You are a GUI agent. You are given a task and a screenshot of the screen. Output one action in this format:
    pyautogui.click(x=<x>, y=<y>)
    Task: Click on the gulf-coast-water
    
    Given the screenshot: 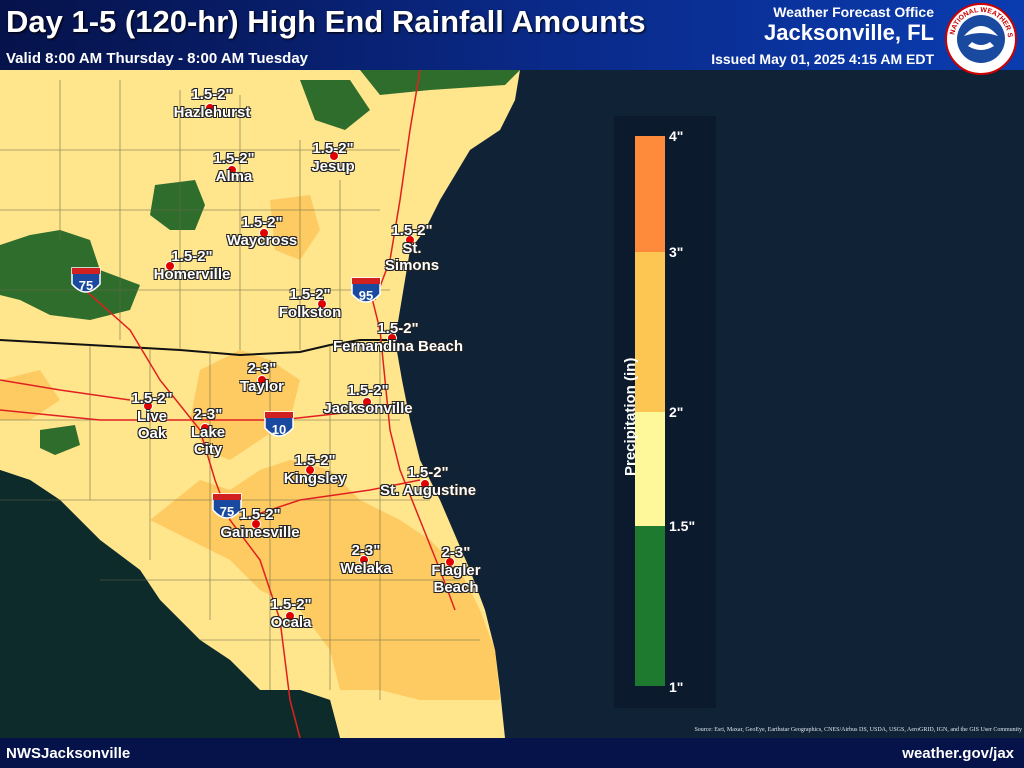 What is the action you would take?
    pyautogui.click(x=170, y=604)
    